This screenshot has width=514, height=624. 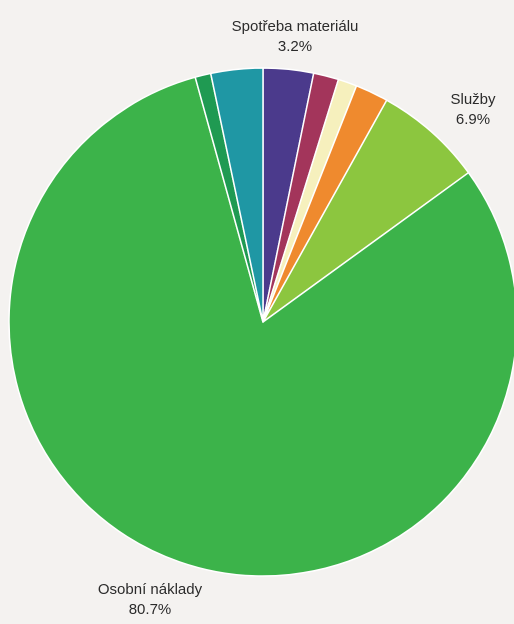 I want to click on label-spotreba-percent: 3.2%, so click(x=295, y=46).